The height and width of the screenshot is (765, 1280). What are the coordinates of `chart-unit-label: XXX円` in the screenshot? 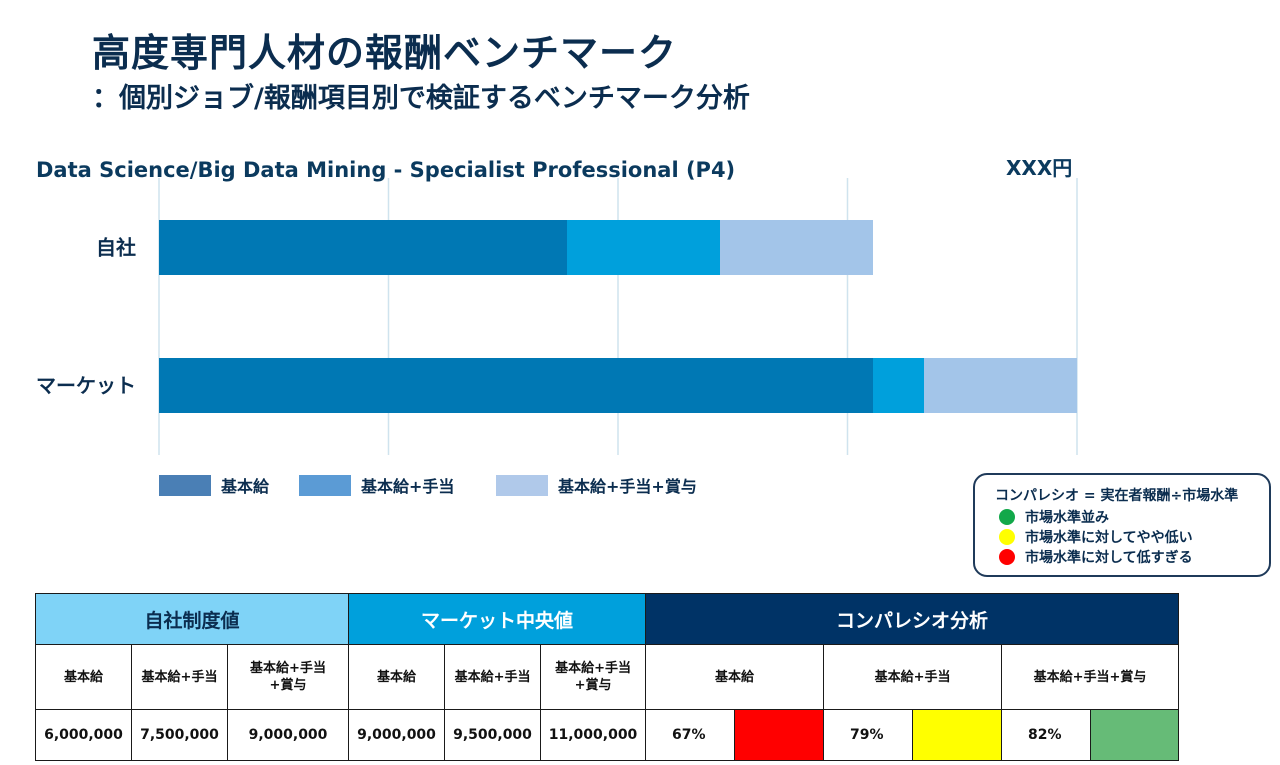 It's located at (1039, 168).